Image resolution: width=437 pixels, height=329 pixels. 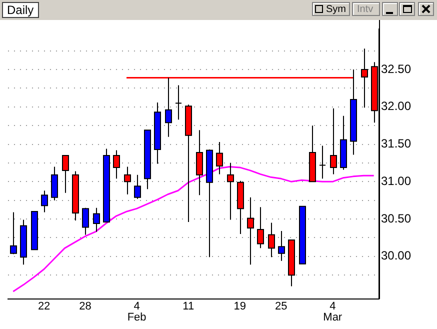 What do you see at coordinates (396, 181) in the screenshot?
I see `y-tick-label: 31.00` at bounding box center [396, 181].